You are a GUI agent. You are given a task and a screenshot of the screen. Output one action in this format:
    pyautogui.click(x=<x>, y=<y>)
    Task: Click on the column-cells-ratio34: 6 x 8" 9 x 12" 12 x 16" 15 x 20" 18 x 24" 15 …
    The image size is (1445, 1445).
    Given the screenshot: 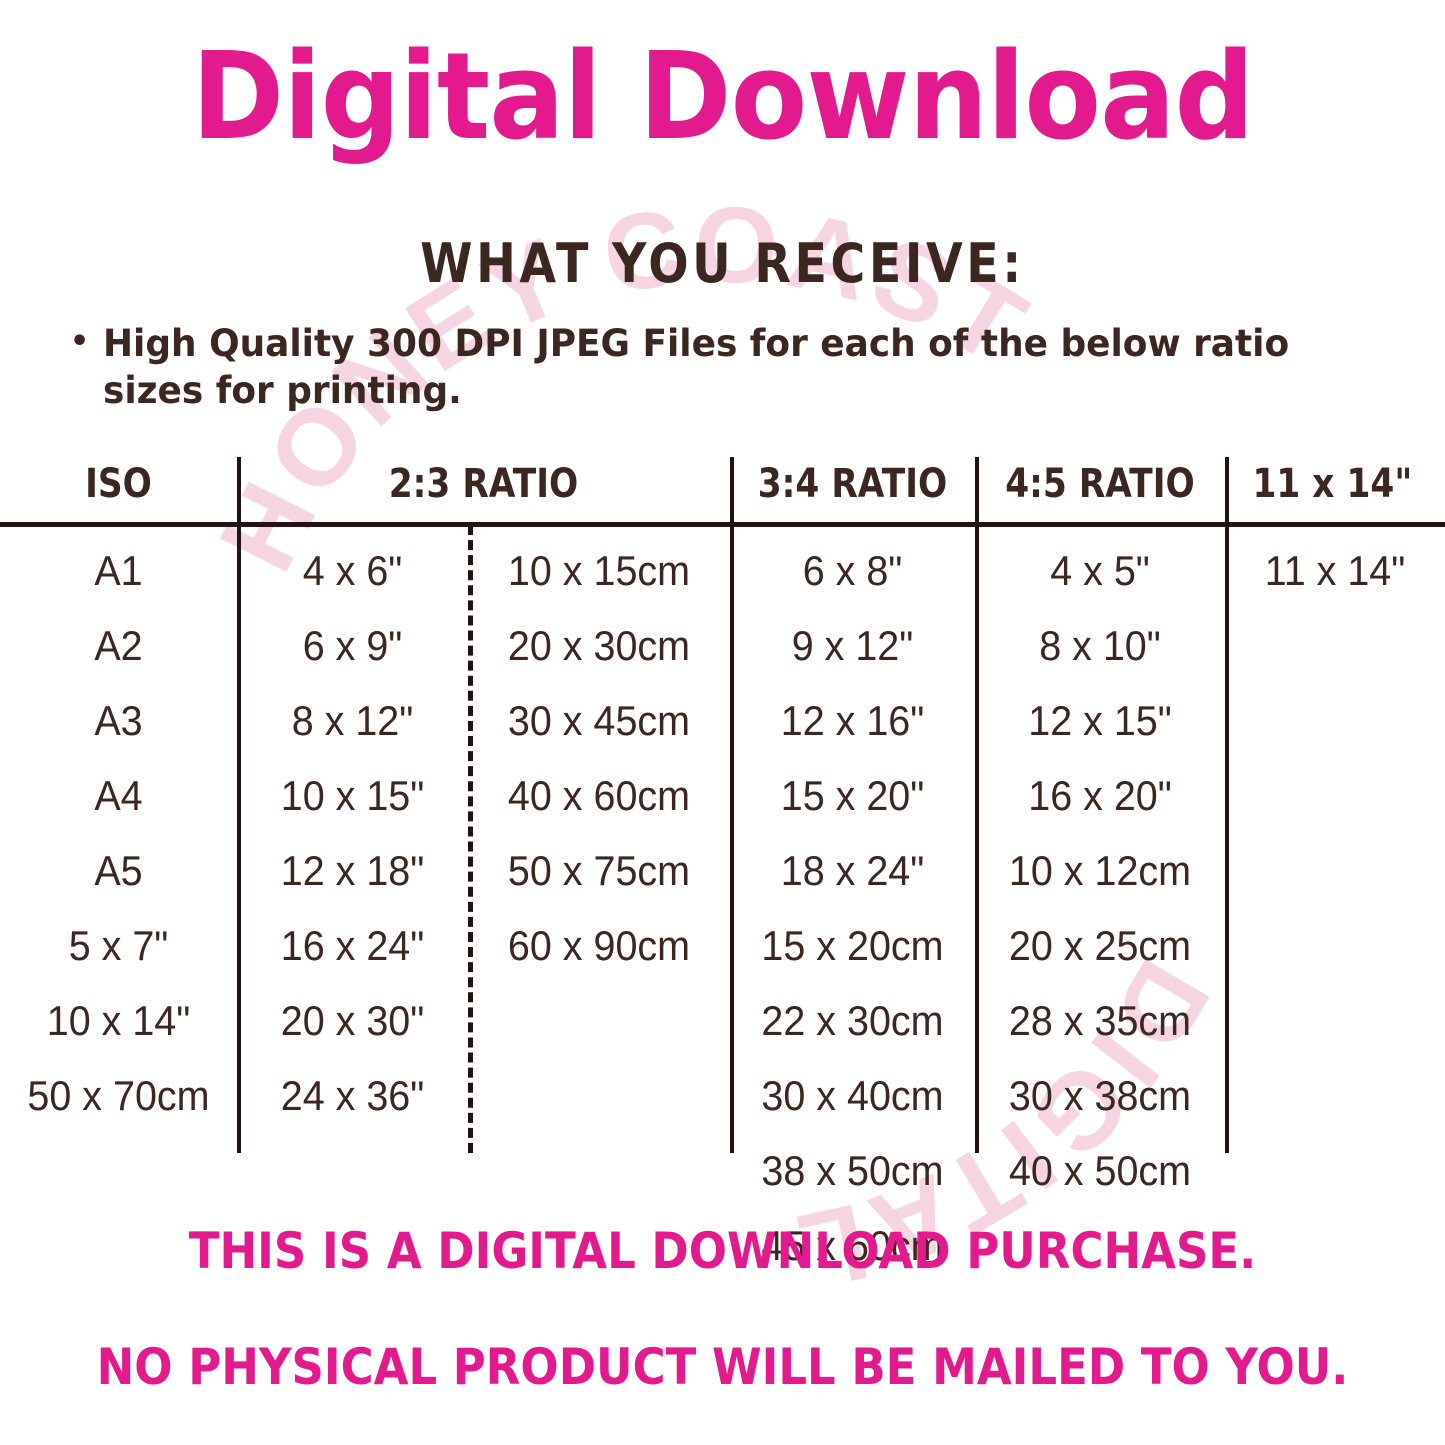 What is the action you would take?
    pyautogui.click(x=852, y=908)
    